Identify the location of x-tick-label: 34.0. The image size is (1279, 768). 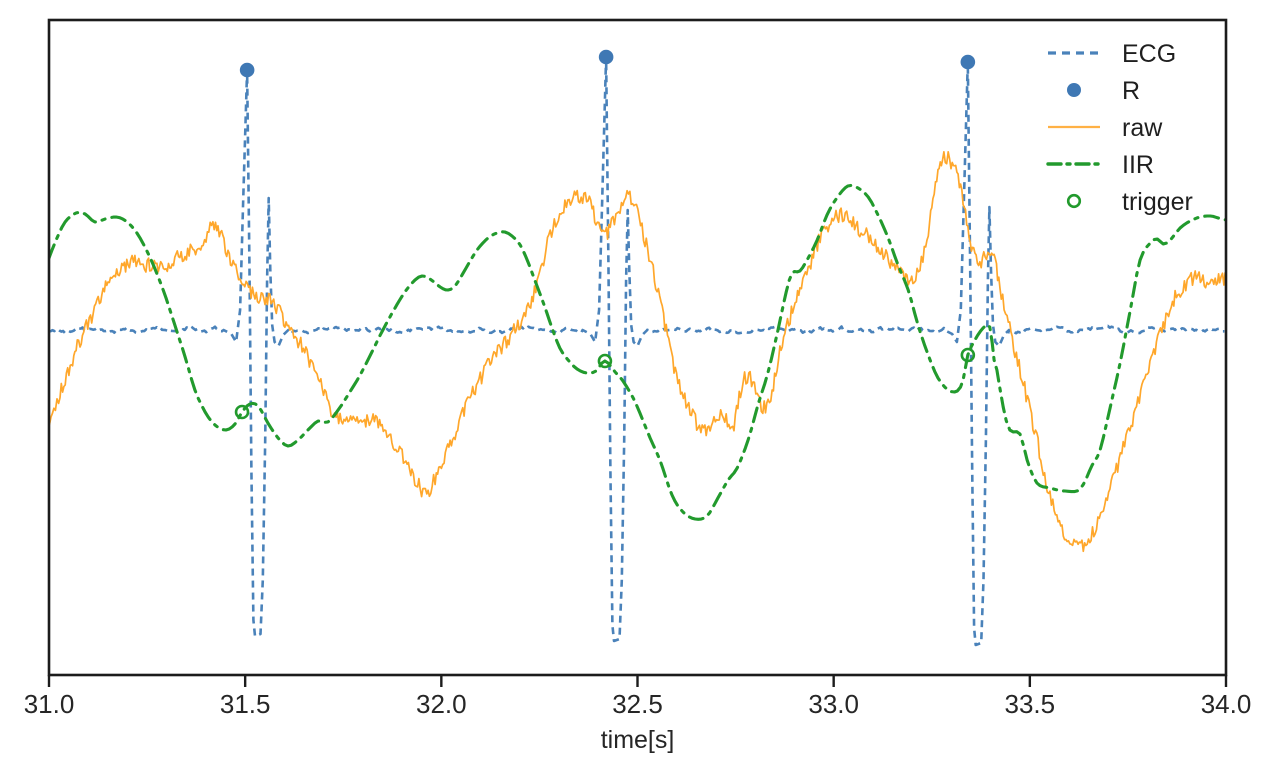
(1226, 704).